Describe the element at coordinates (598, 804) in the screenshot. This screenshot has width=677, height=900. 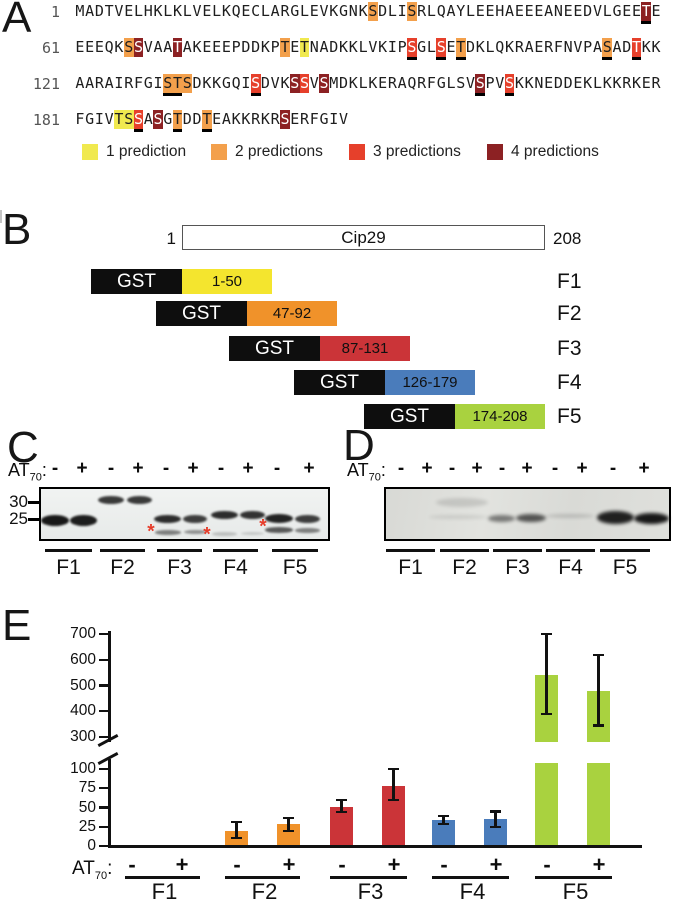
I see `data-bar-lower-segment` at that location.